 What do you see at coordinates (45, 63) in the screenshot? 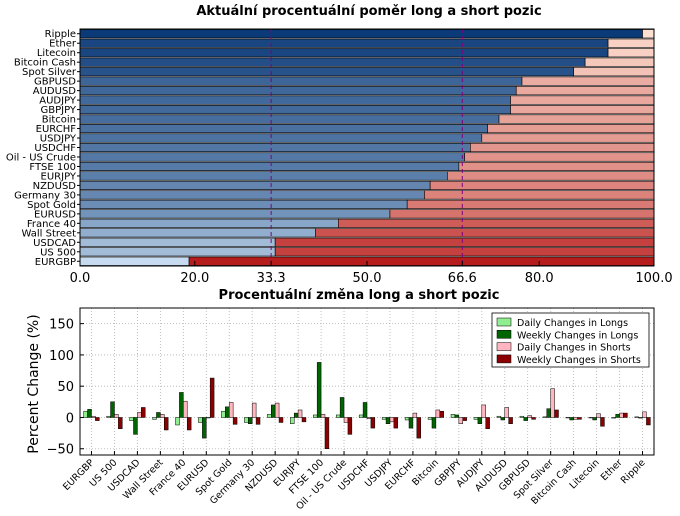
I see `category-label: Bitcoin Cash` at bounding box center [45, 63].